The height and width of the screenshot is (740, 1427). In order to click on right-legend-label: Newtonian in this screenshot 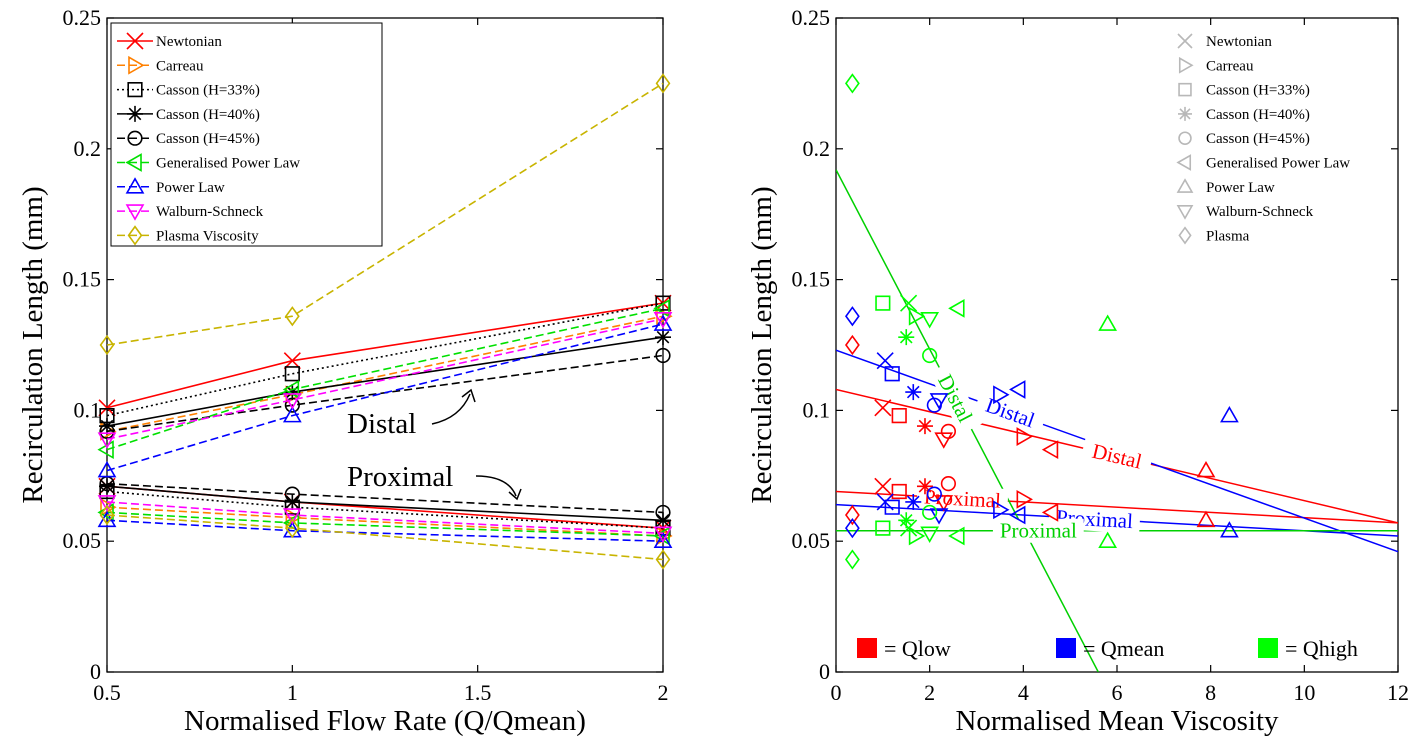, I will do `click(1239, 42)`.